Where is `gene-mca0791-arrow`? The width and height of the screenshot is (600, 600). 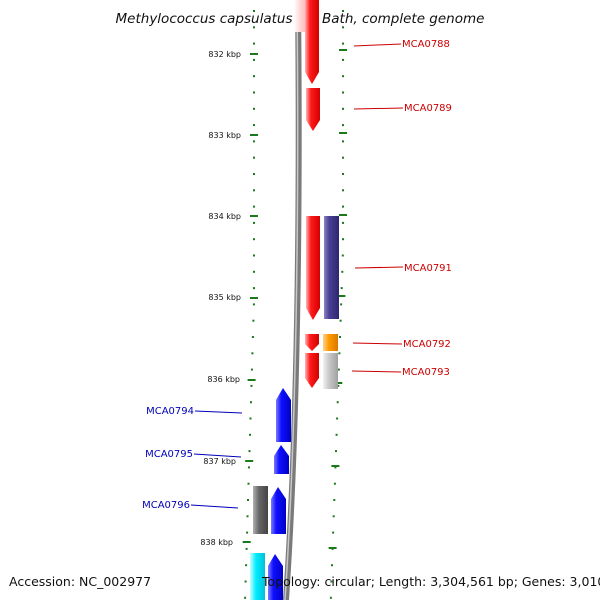
gene-mca0791-arrow is located at coordinates (313, 268).